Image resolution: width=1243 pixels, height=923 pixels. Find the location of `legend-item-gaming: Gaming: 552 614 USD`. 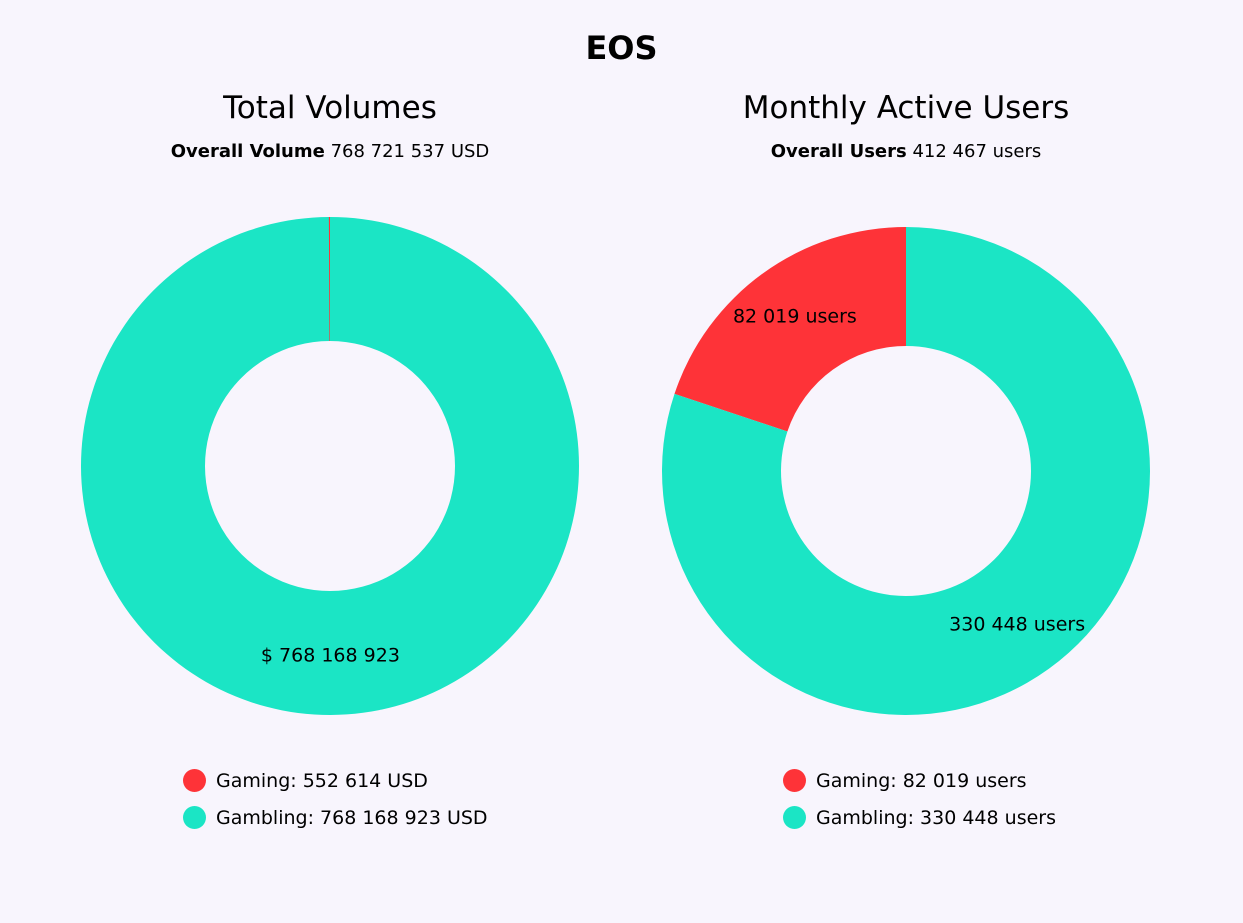

legend-item-gaming: Gaming: 552 614 USD is located at coordinates (305, 780).